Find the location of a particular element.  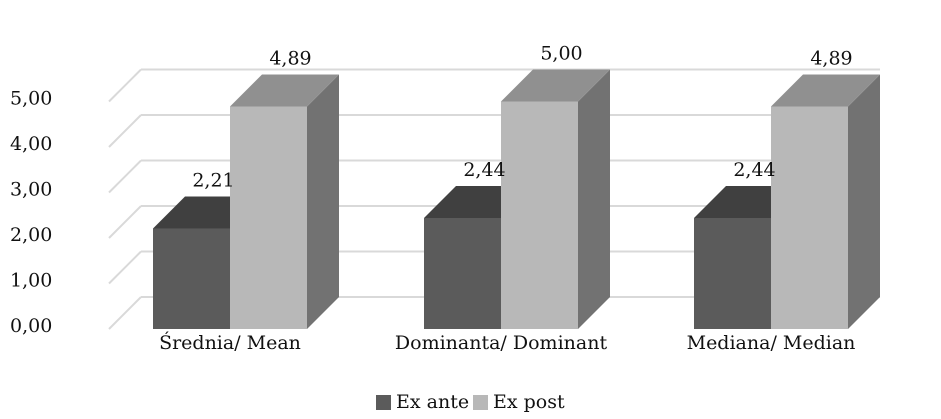

data-label: 2,21 is located at coordinates (213, 180).